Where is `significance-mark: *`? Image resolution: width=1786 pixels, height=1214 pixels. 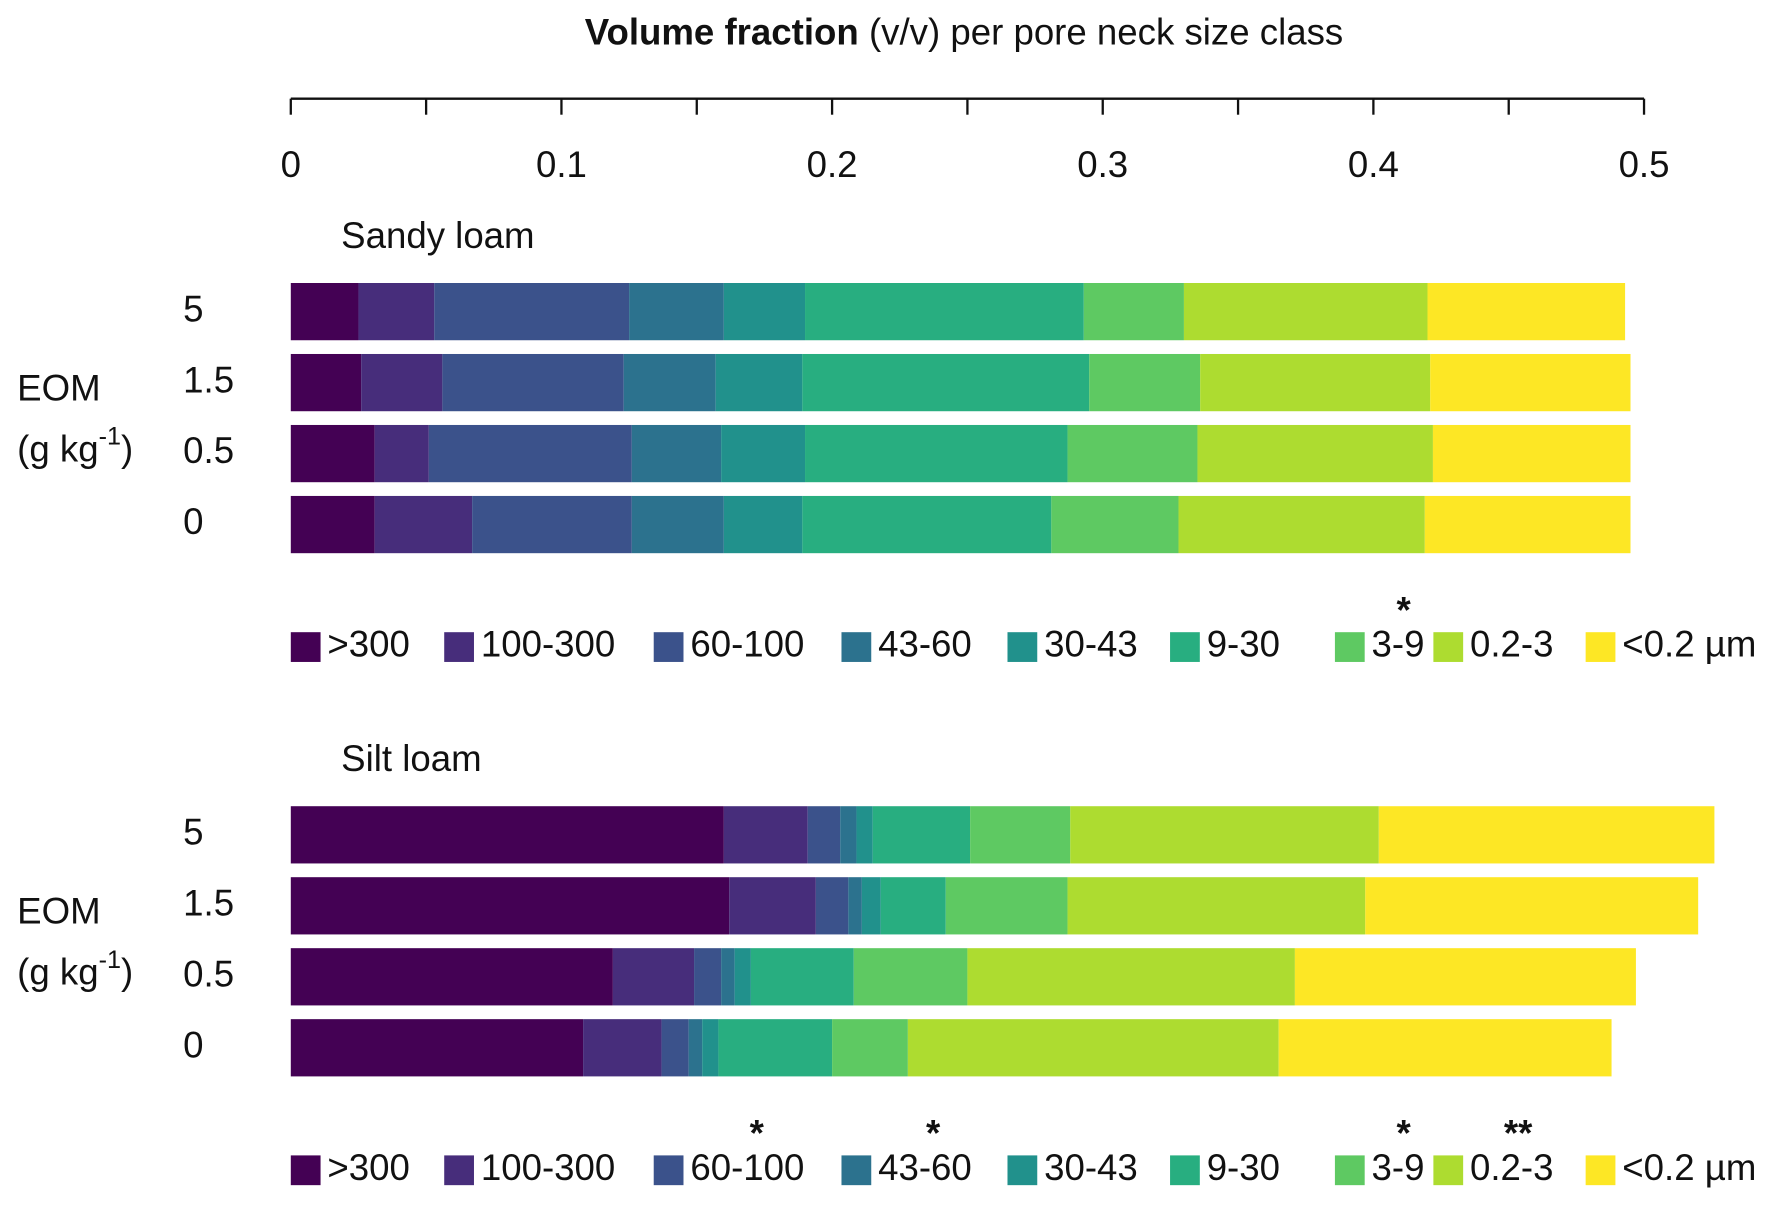 significance-mark: * is located at coordinates (1403, 609).